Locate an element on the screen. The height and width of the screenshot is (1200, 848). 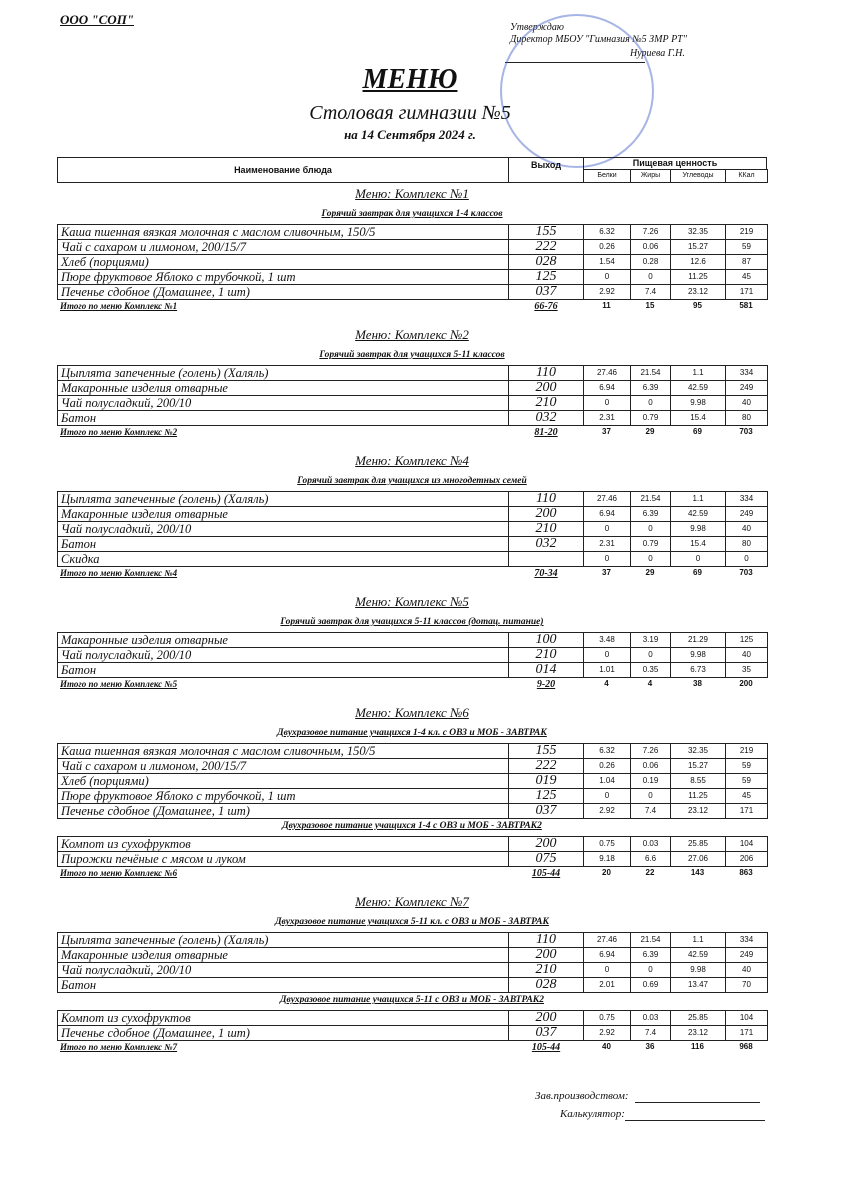
total-value: 863 is located at coordinates (746, 872).